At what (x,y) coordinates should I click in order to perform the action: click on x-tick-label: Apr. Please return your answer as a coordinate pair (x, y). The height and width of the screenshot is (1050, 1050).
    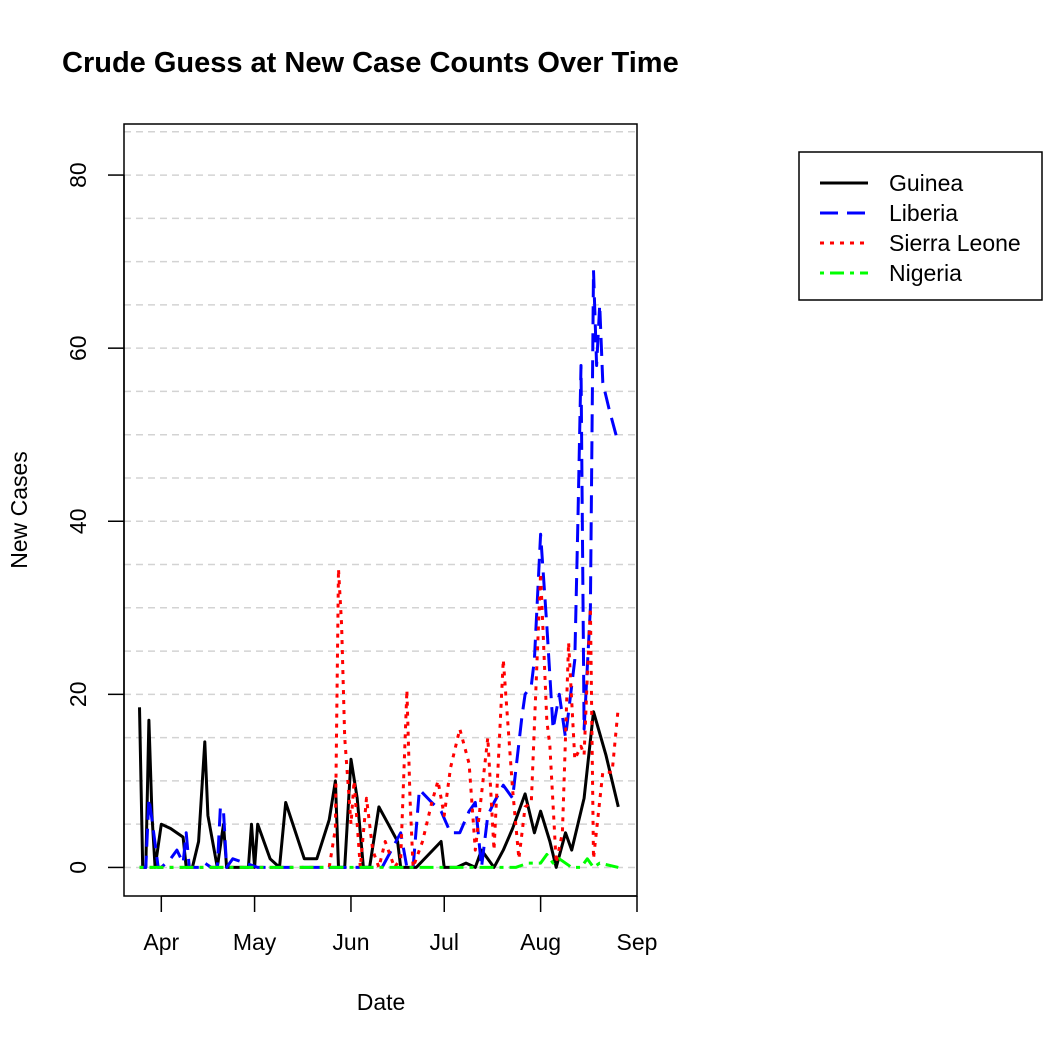
    Looking at the image, I should click on (161, 942).